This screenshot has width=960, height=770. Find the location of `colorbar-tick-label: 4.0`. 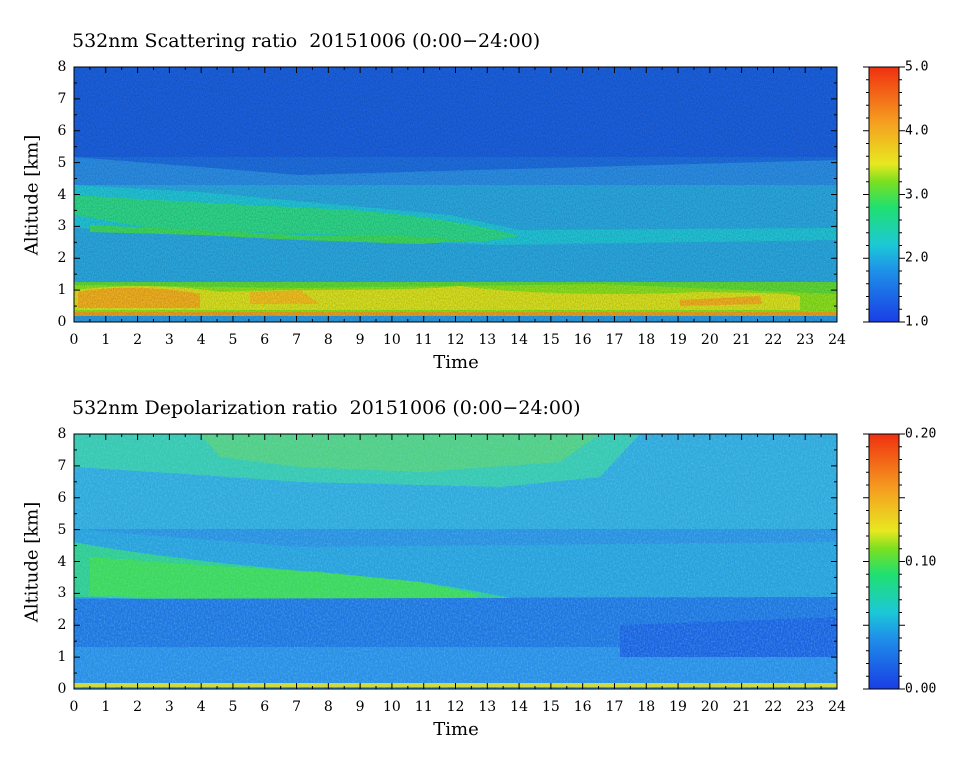

colorbar-tick-label: 4.0 is located at coordinates (917, 131).